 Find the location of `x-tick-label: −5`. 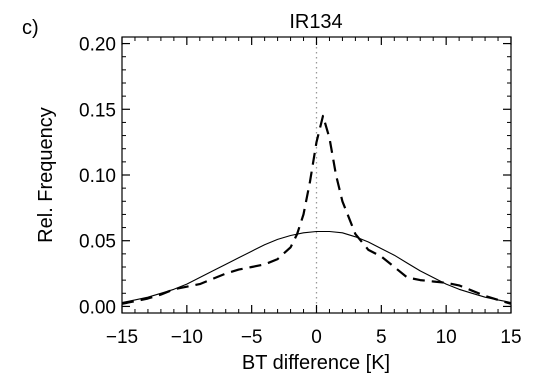

x-tick-label: −5 is located at coordinates (252, 337).